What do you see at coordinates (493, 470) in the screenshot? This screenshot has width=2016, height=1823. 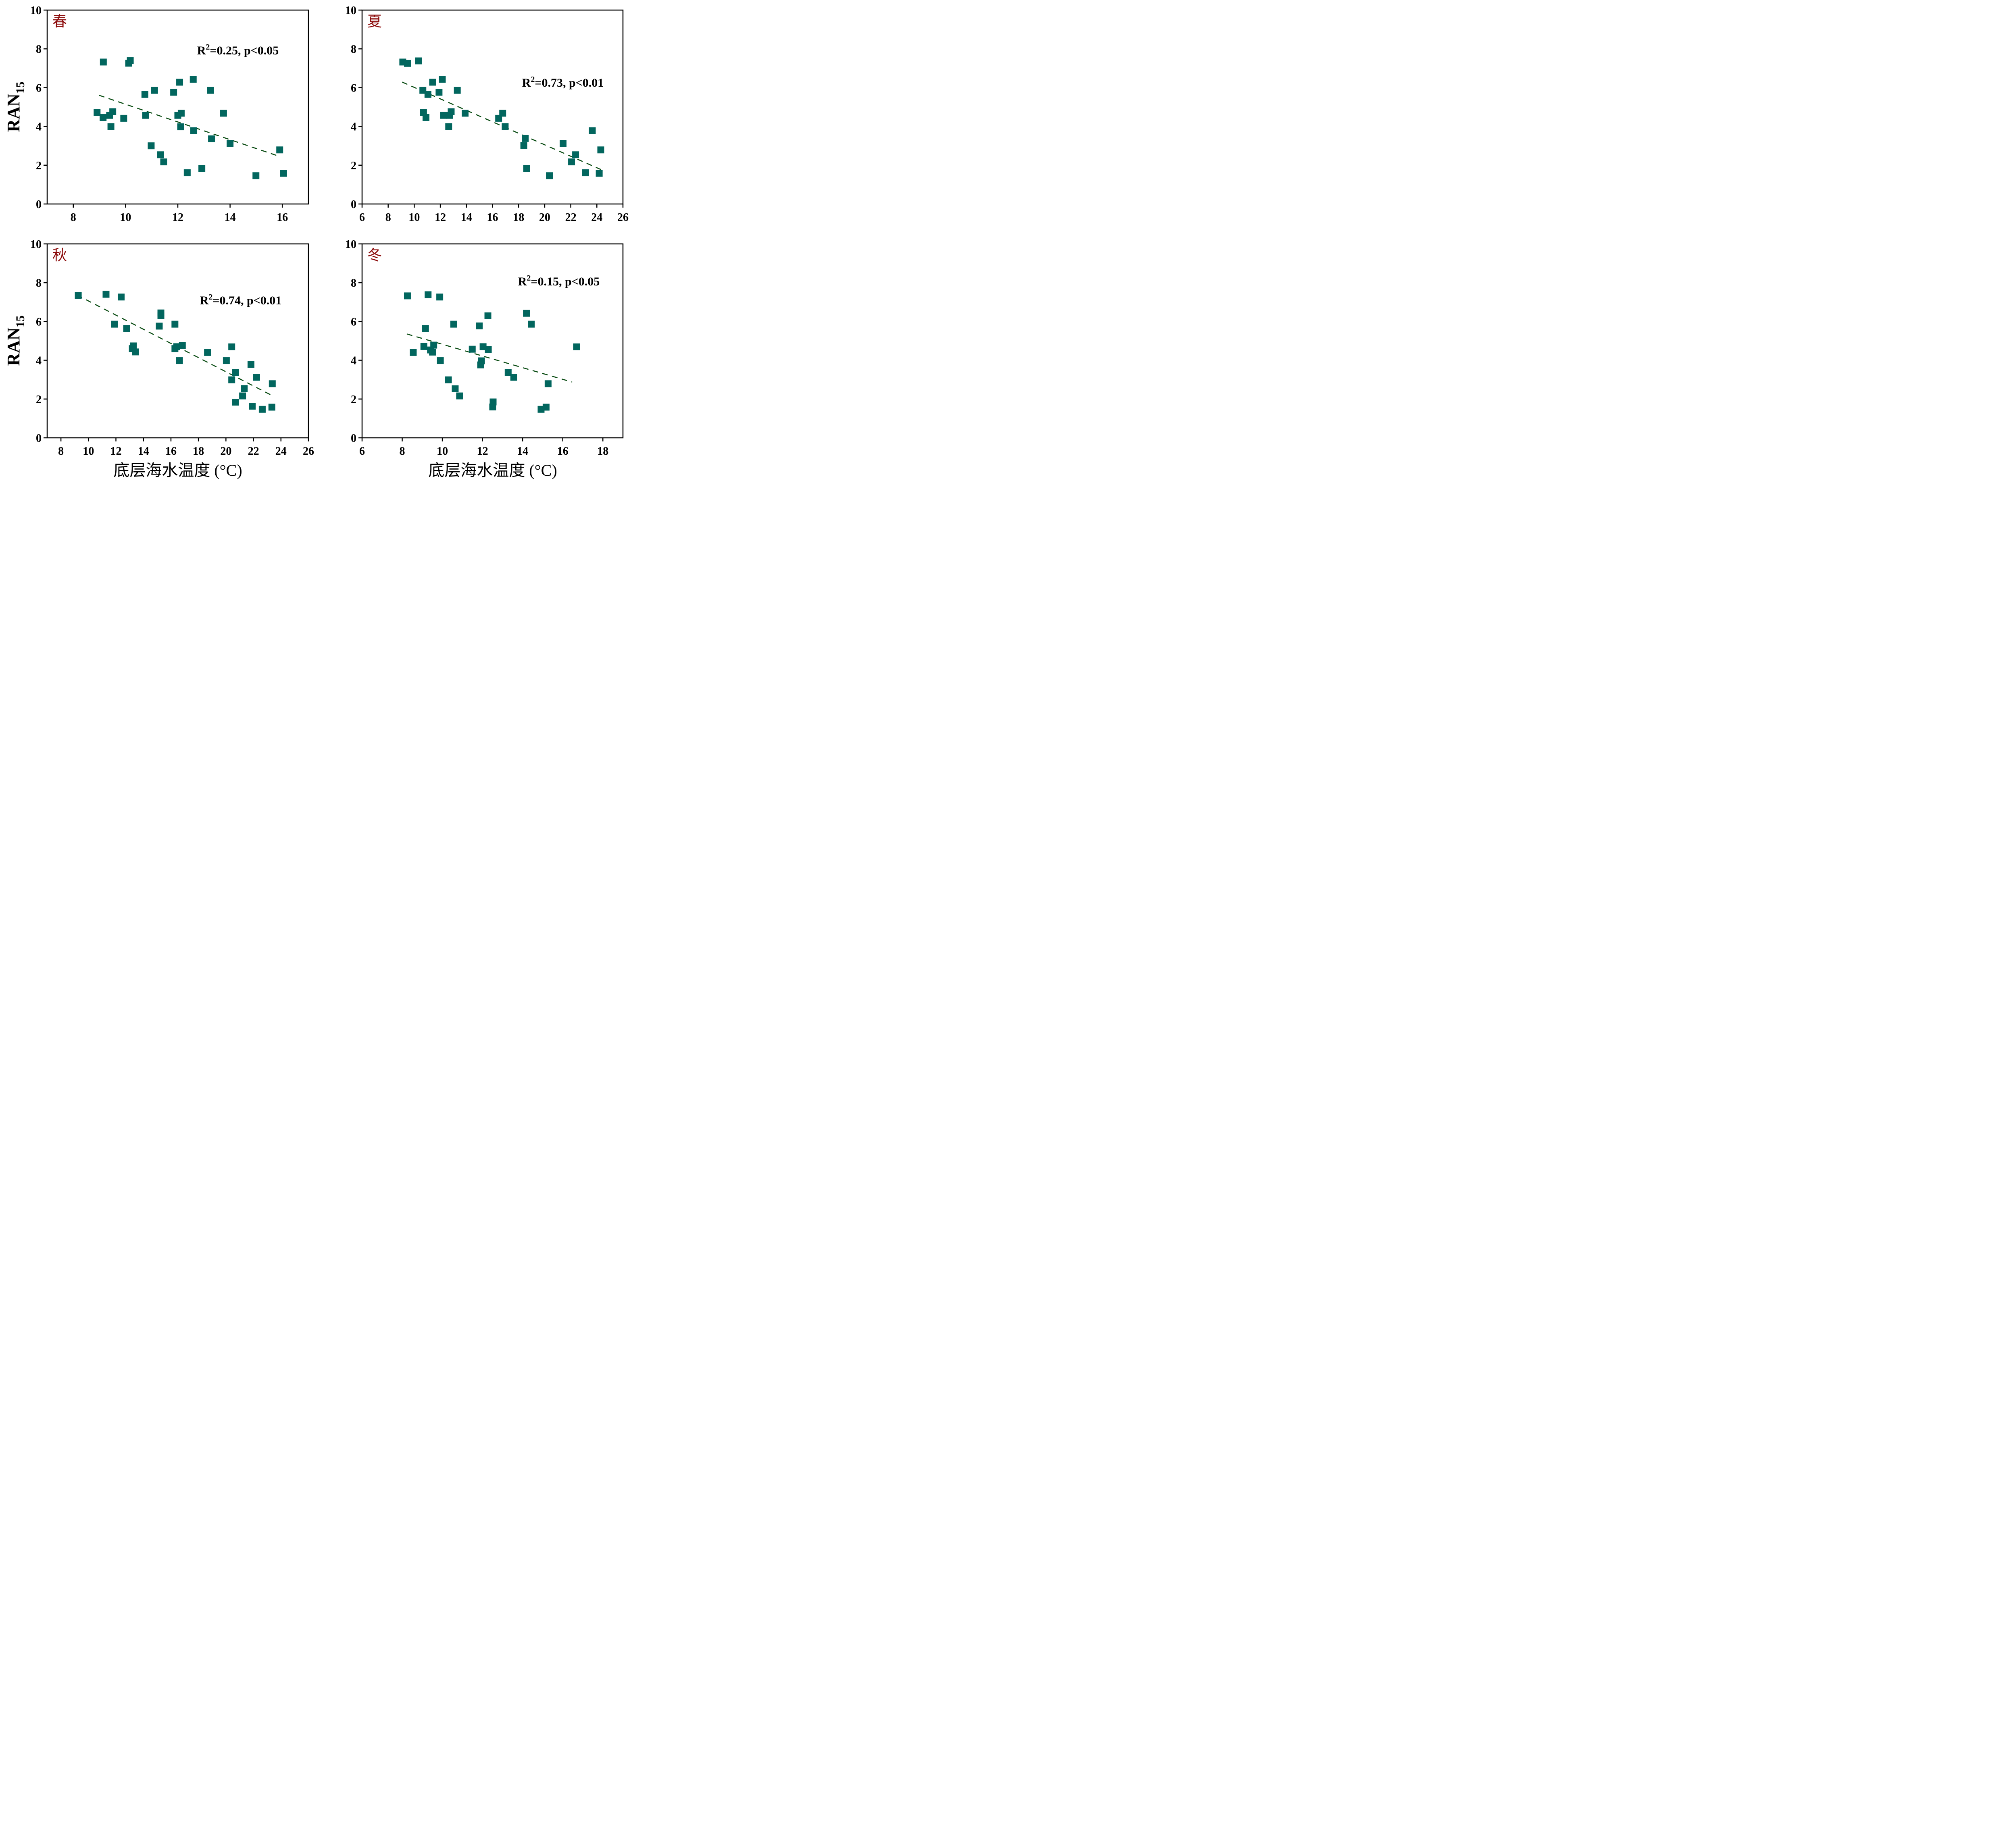 I see `x-axis-label: 底层海水温度 (°C)` at bounding box center [493, 470].